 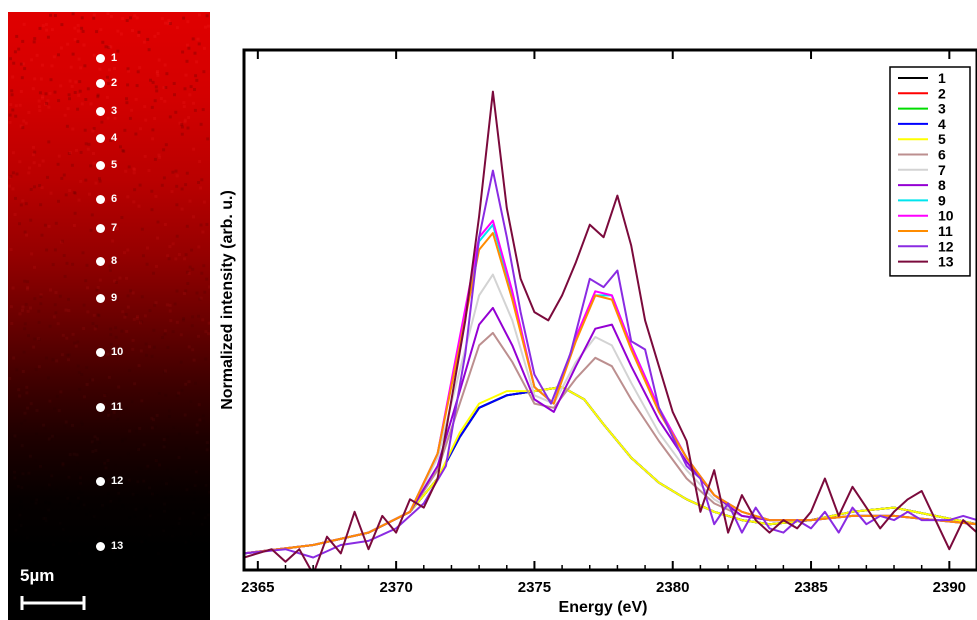 What do you see at coordinates (810, 587) in the screenshot?
I see `x-tick-label: 2385` at bounding box center [810, 587].